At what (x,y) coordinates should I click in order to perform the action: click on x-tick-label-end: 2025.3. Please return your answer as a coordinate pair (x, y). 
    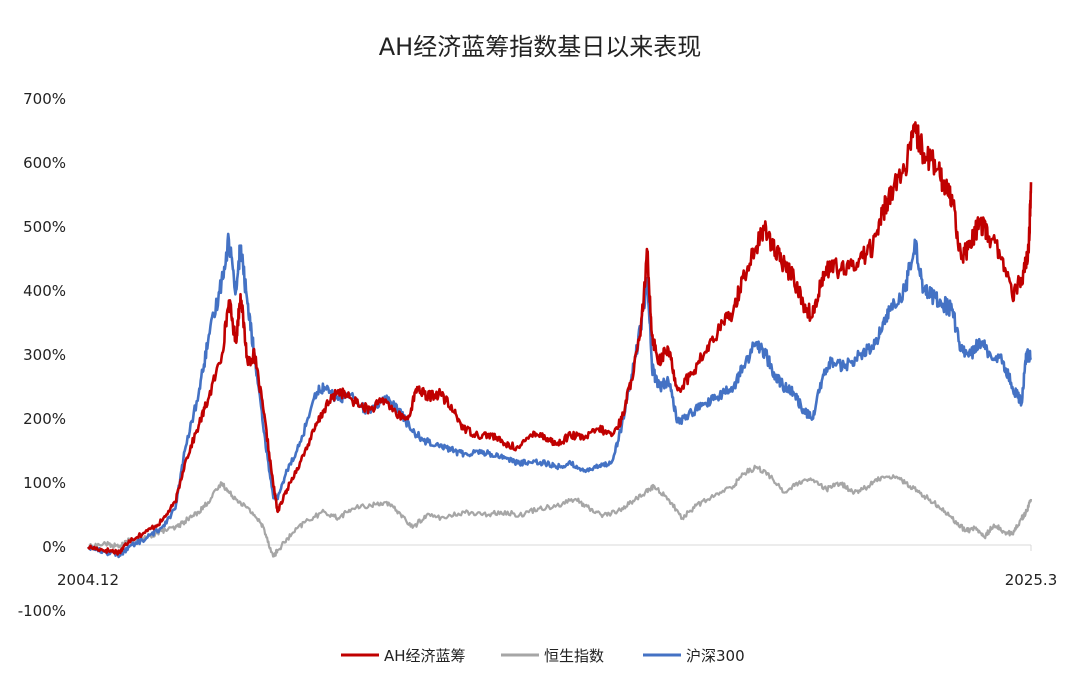
    Looking at the image, I should click on (1031, 580).